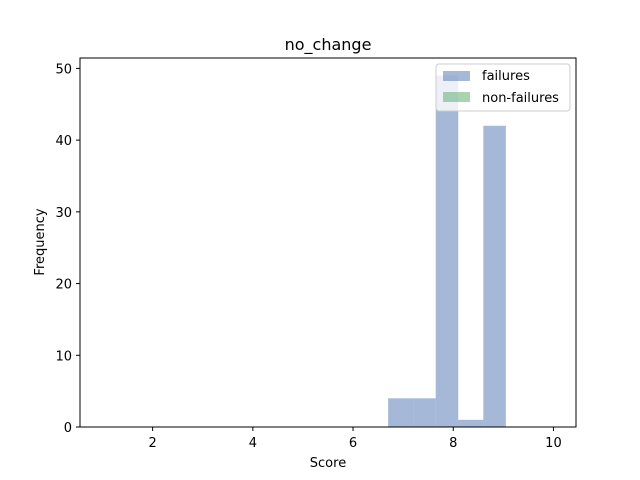 Image resolution: width=640 pixels, height=480 pixels. I want to click on legend-label-failures: failures, so click(506, 76).